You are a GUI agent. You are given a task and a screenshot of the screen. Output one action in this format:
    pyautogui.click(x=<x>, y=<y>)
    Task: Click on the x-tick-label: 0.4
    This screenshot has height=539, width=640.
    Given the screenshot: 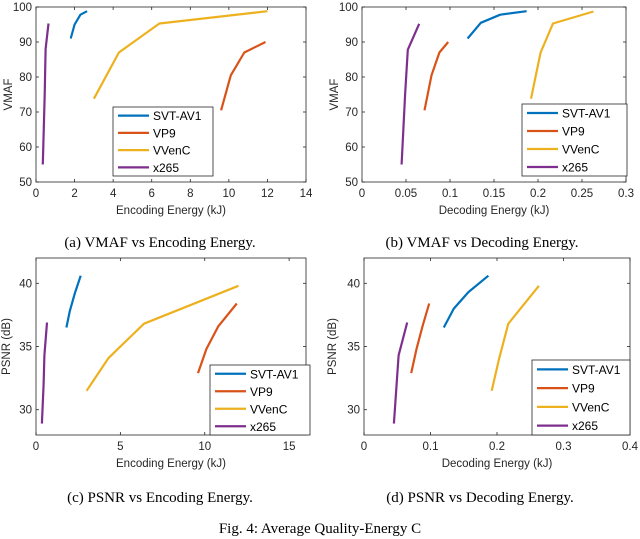 What is the action you would take?
    pyautogui.click(x=630, y=447)
    